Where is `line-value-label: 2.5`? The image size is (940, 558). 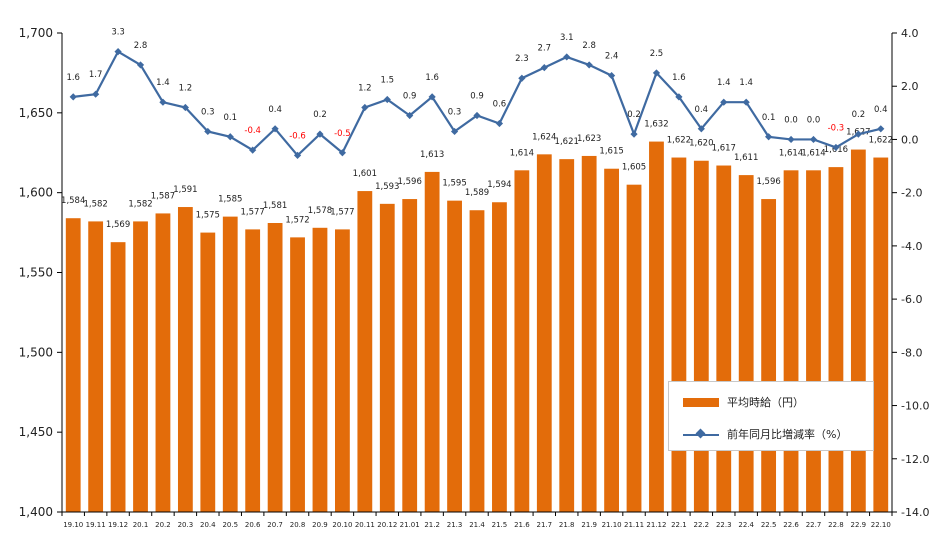
line-value-label: 2.5 is located at coordinates (657, 54).